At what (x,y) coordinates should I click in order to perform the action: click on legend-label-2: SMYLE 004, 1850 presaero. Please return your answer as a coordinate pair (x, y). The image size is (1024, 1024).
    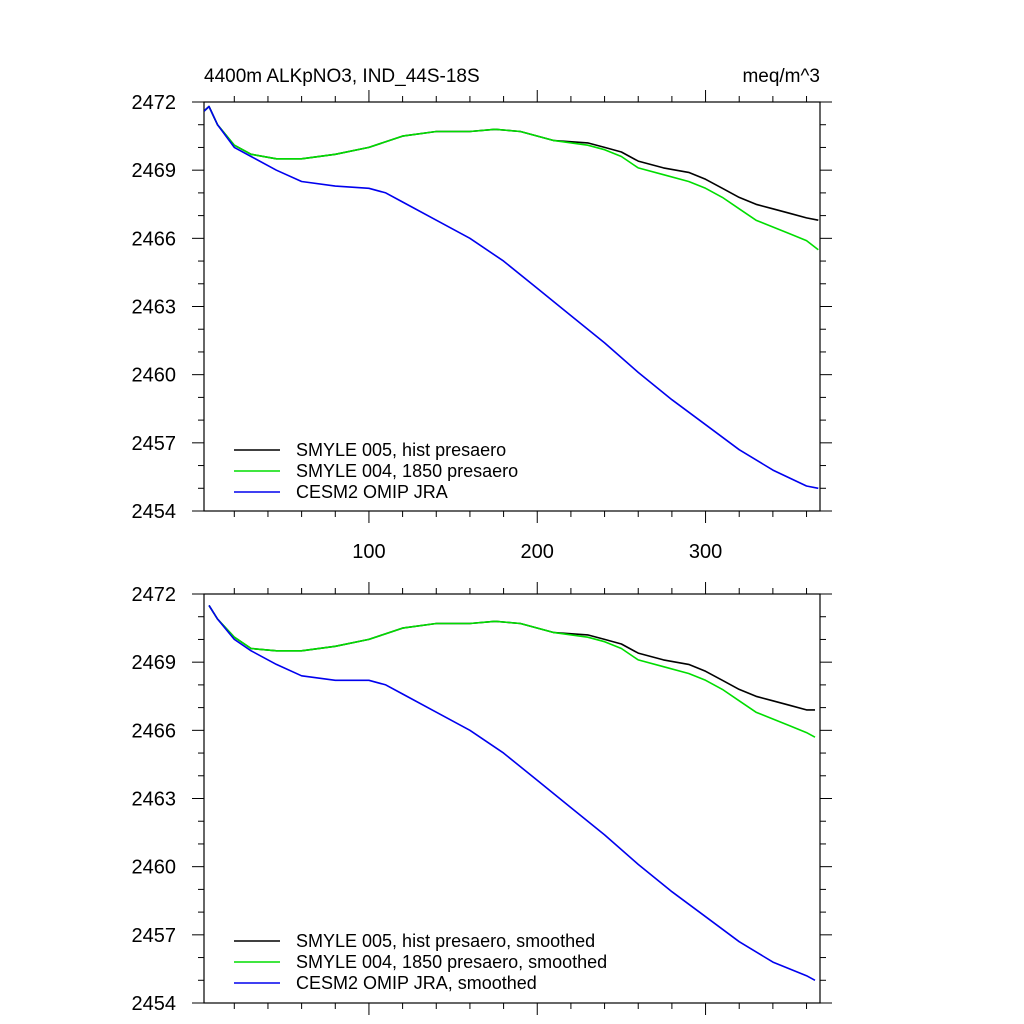
    Looking at the image, I should click on (407, 471).